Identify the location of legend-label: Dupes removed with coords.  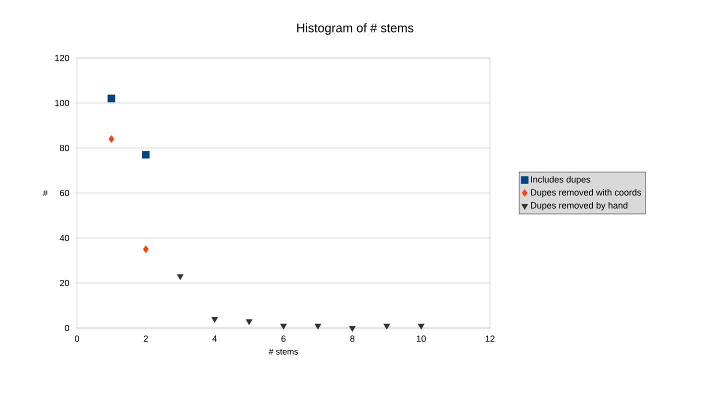
(586, 193).